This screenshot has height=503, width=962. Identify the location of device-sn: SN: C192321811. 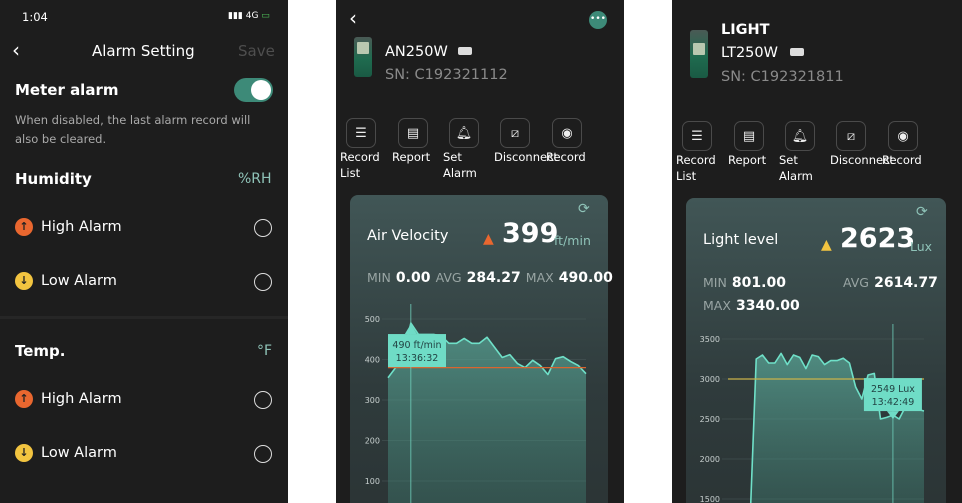
(782, 77).